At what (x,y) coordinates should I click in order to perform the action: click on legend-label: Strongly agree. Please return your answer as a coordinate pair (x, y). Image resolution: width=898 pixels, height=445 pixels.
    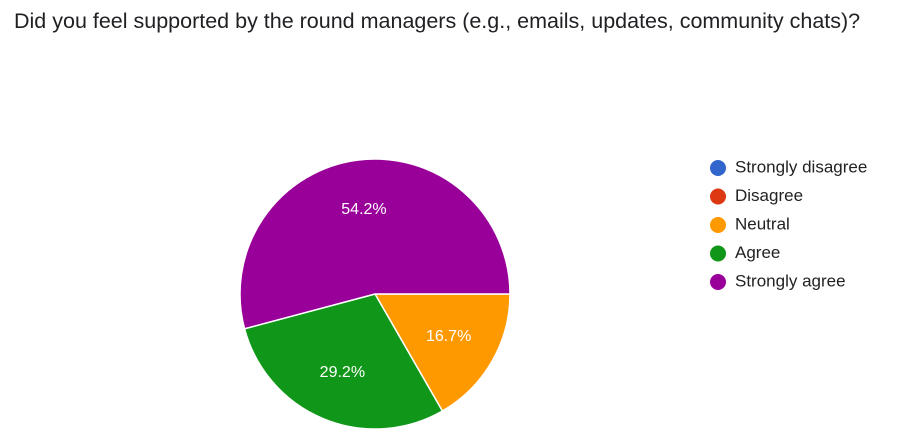
    Looking at the image, I should click on (790, 280).